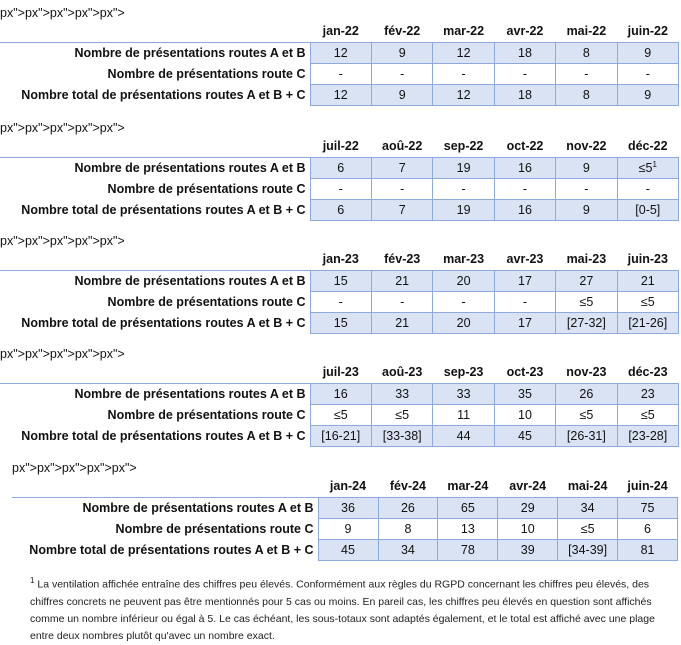  I want to click on month-header: mar-22, so click(464, 31).